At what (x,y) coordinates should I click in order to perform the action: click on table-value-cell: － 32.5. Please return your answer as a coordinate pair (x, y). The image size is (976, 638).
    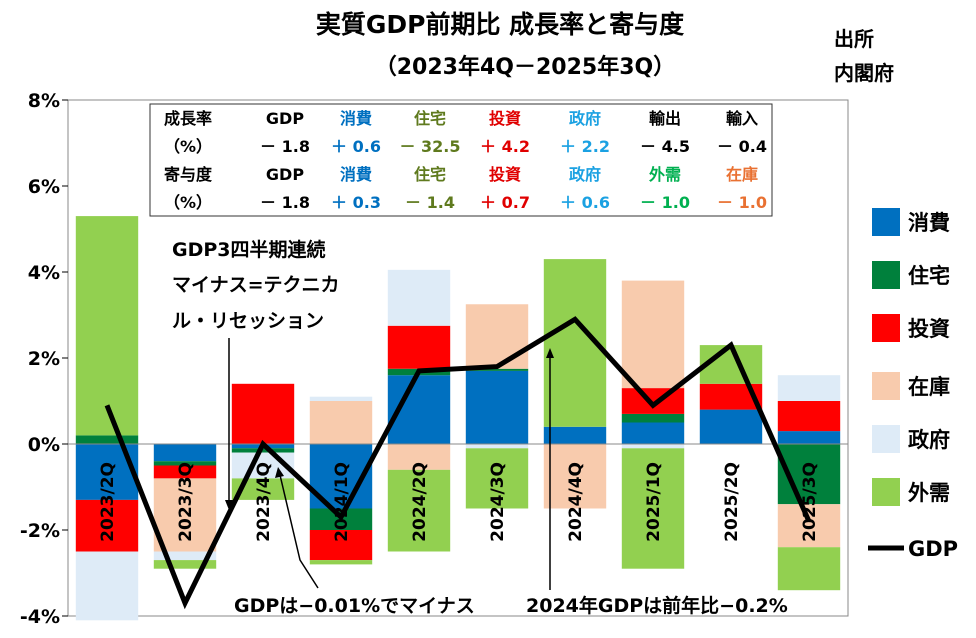
    Looking at the image, I should click on (429, 146).